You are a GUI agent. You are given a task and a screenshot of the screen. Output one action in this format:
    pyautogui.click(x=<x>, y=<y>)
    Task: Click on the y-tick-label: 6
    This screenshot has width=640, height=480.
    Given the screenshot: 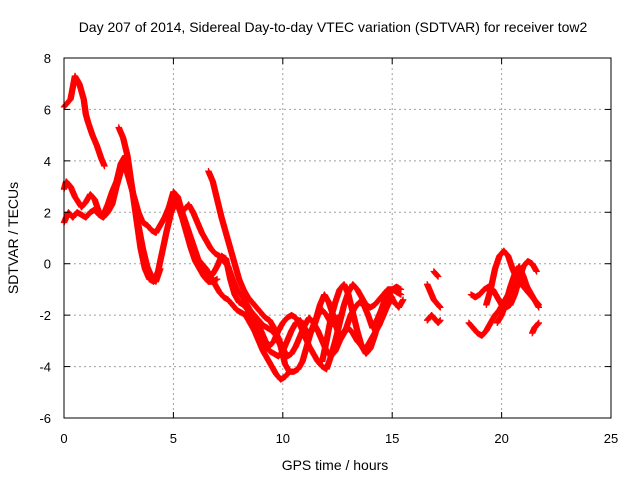 What is the action you would take?
    pyautogui.click(x=47, y=109)
    